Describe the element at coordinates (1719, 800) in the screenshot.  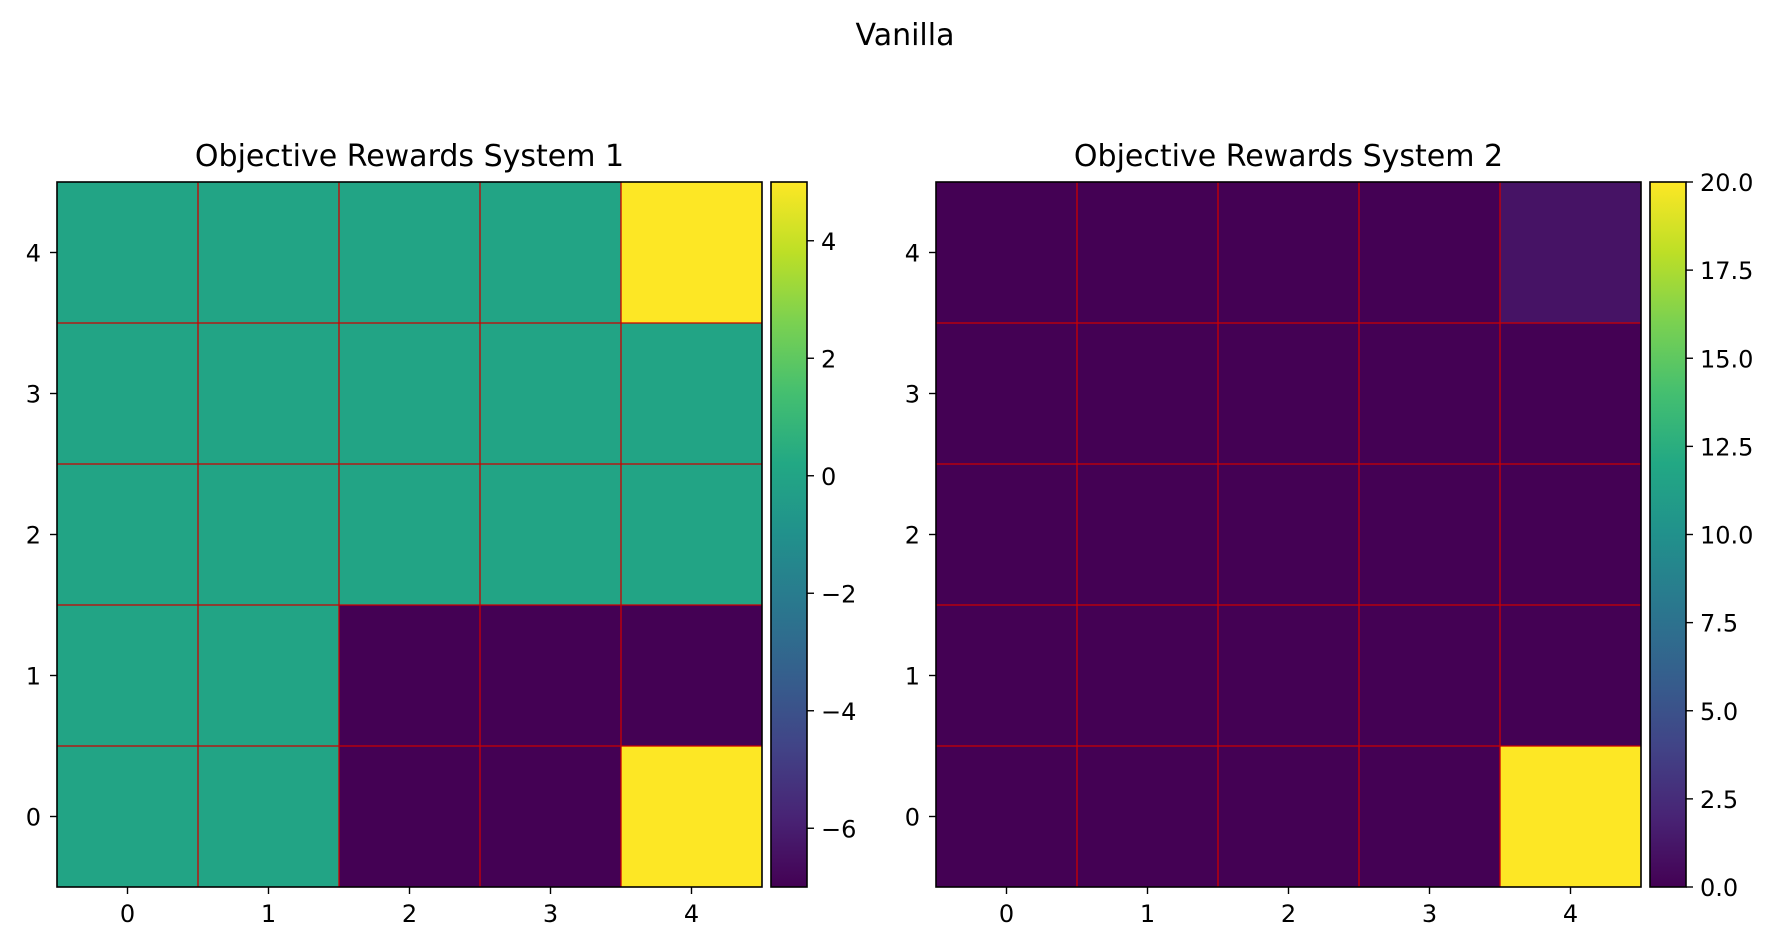
I see `colorbar-tick-label: 2.5` at that location.